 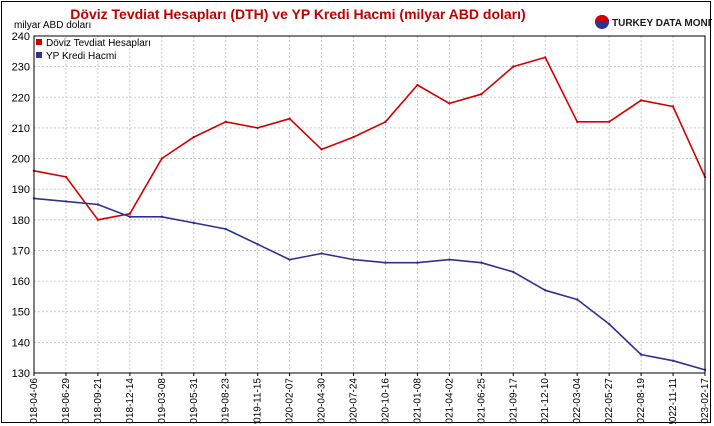 What do you see at coordinates (226, 401) in the screenshot?
I see `x-tick-label: 2019-08-23` at bounding box center [226, 401].